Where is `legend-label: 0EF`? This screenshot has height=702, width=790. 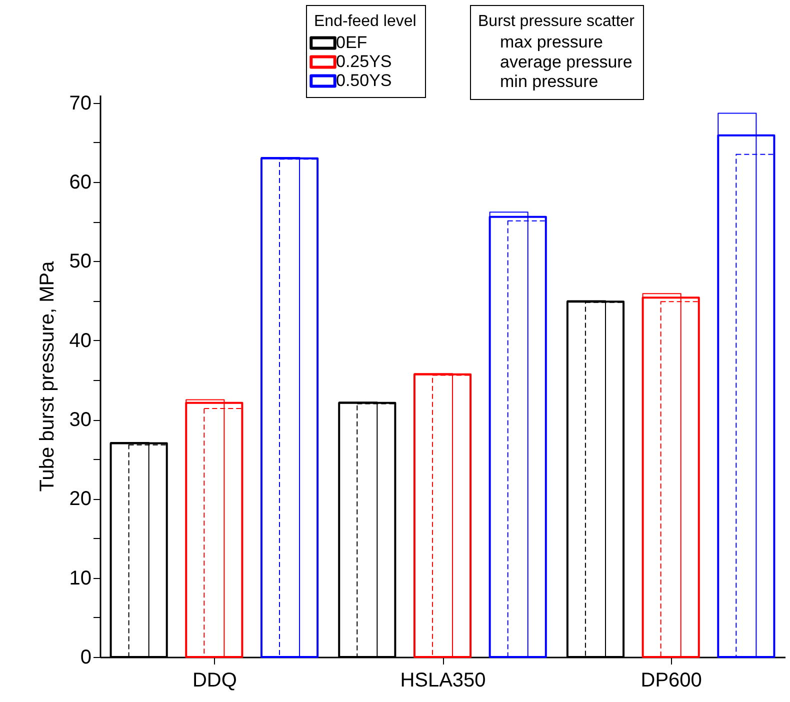 legend-label: 0EF is located at coordinates (352, 42).